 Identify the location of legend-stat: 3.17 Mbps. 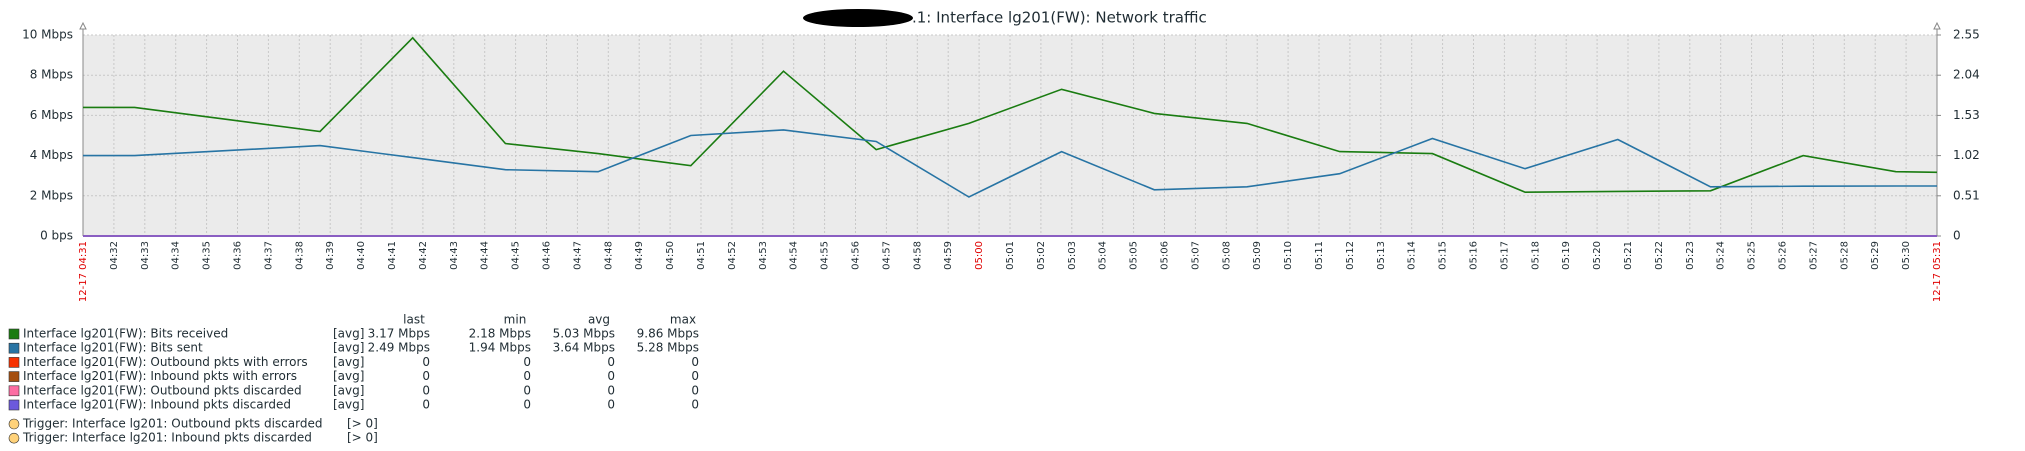
(399, 334).